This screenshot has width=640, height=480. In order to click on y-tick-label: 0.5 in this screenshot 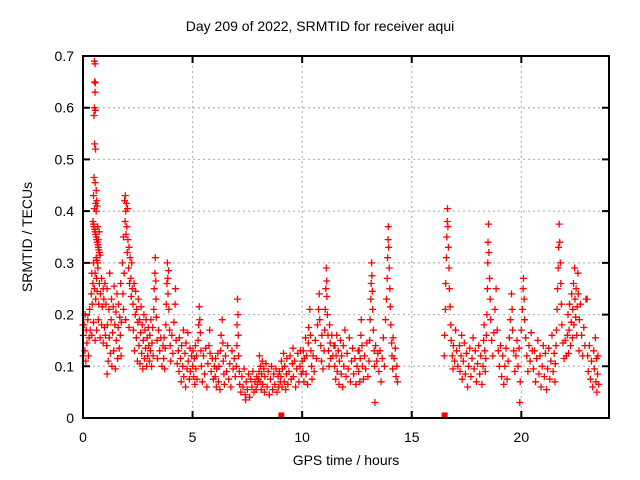, I will do `click(65, 159)`.